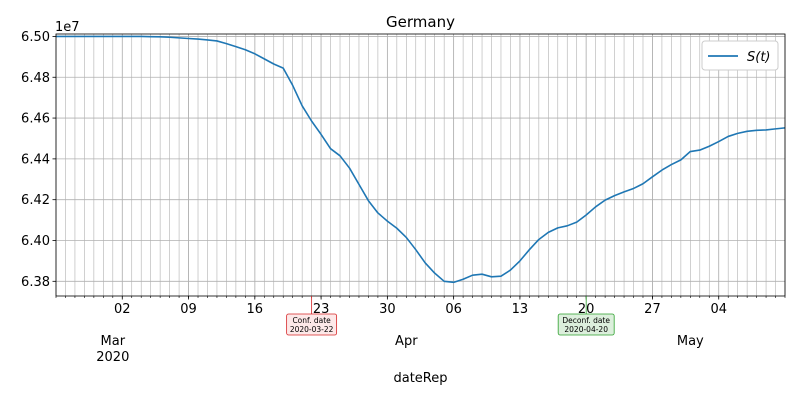 This screenshot has width=800, height=400. I want to click on y-axis-ticks: 6.38 6.40 6.42 6.44 6.46 6.48 6.50, so click(38, 160).